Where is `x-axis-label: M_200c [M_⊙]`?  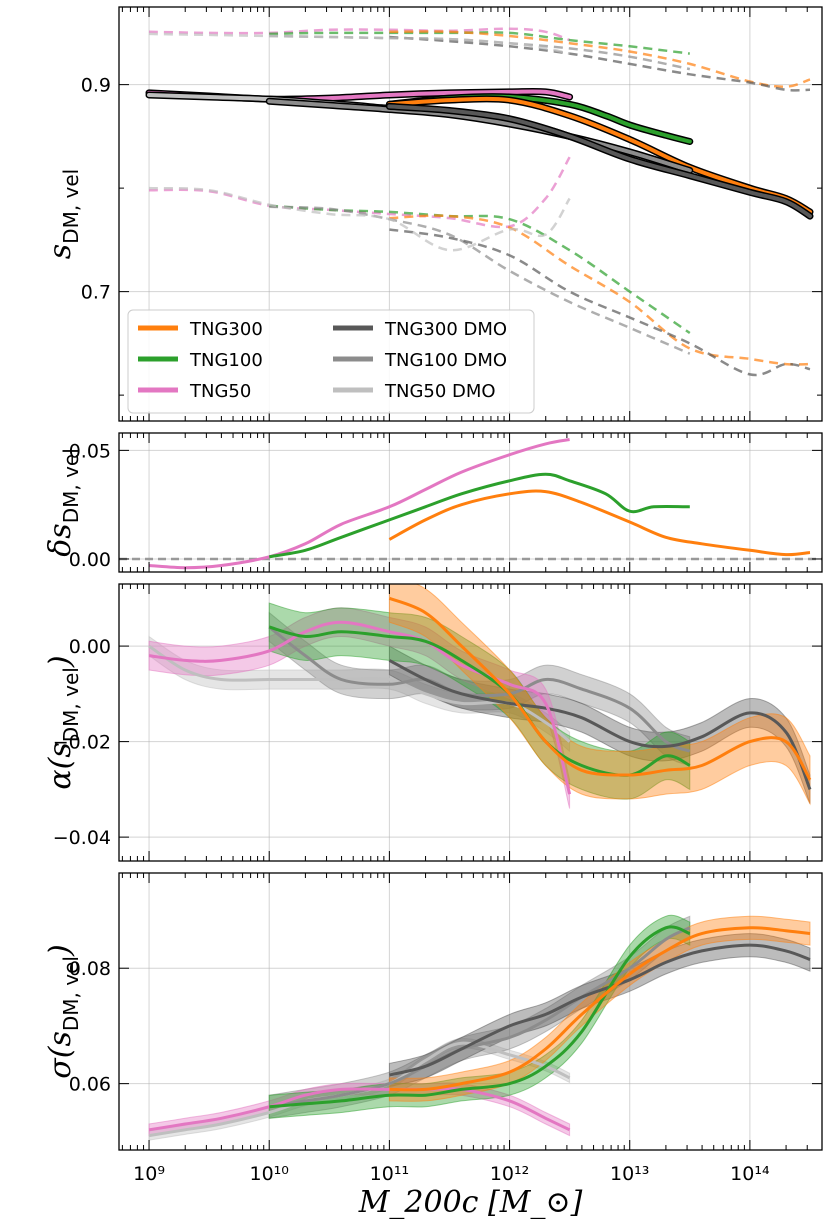 x-axis-label: M_200c [M_⊙] is located at coordinates (470, 1202).